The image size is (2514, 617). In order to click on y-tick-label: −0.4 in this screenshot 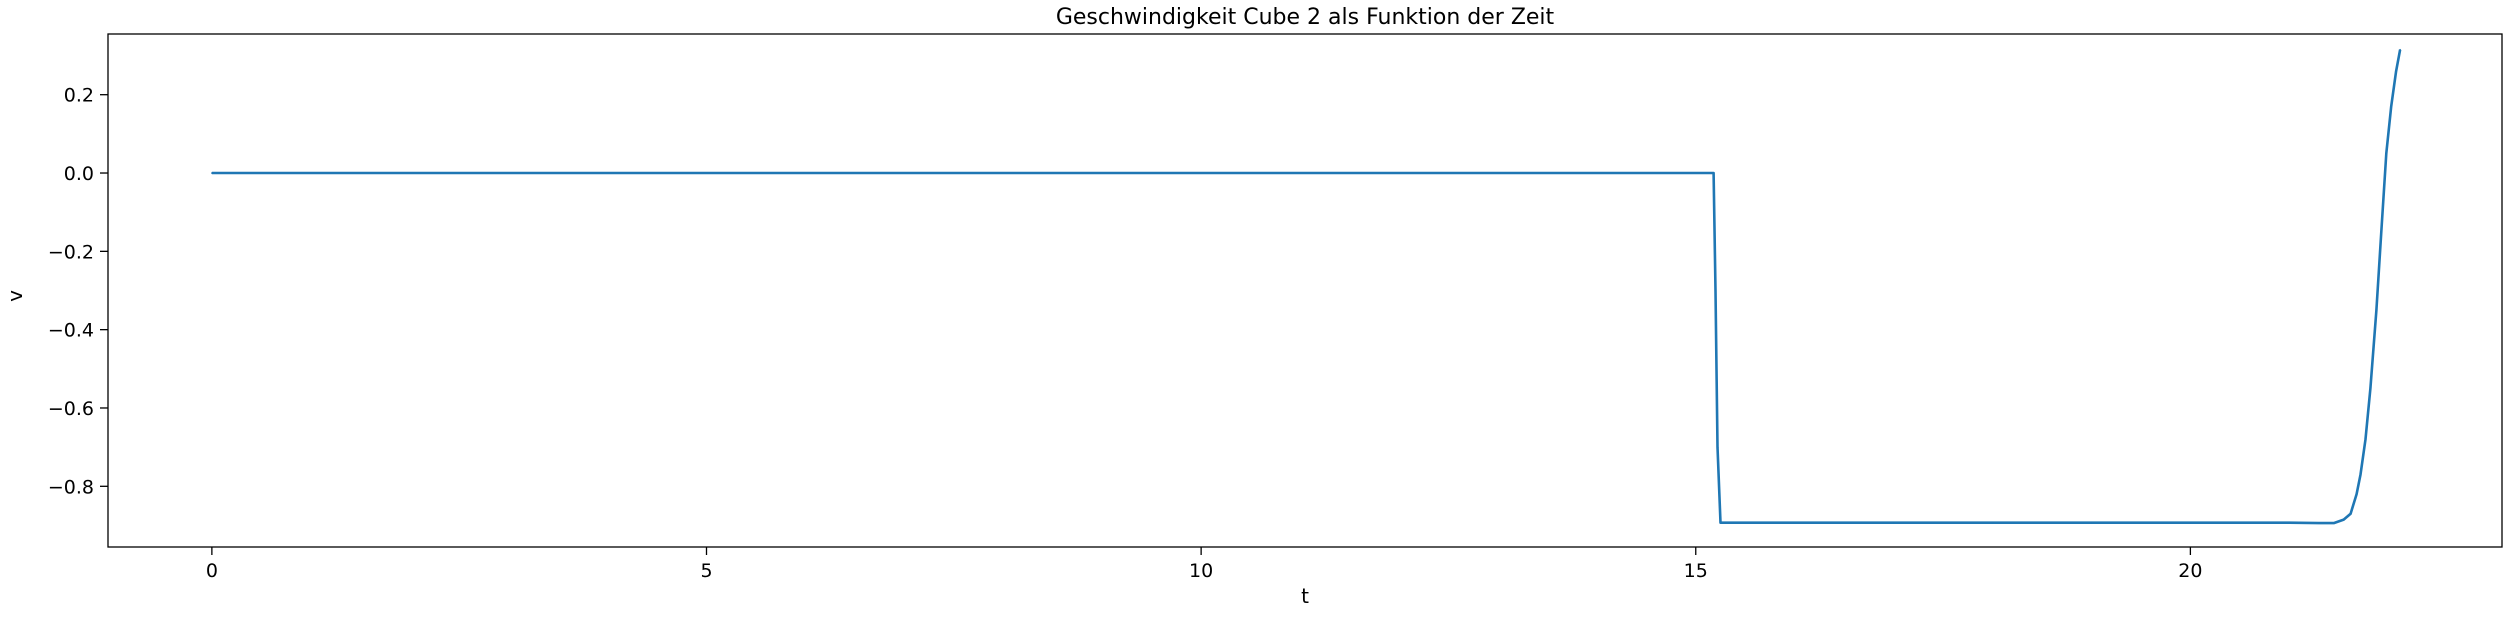, I will do `click(71, 331)`.